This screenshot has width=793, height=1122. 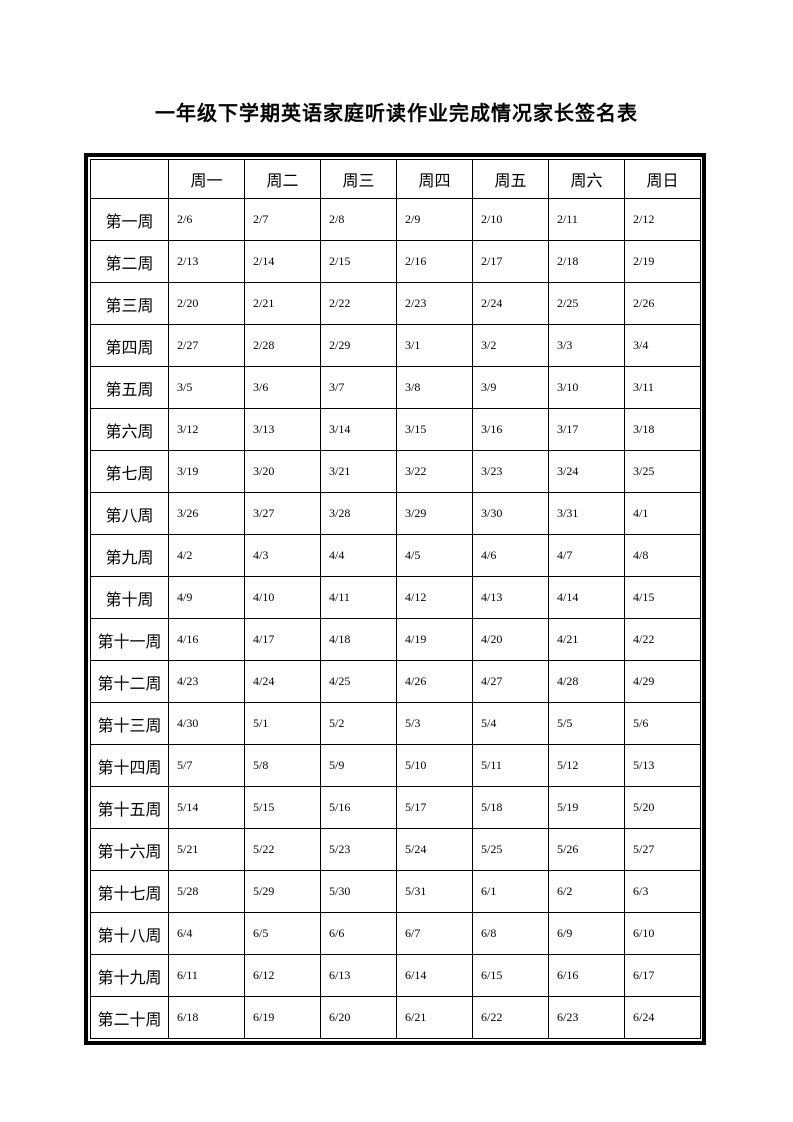 I want to click on date-cell: 5/5, so click(x=586, y=723).